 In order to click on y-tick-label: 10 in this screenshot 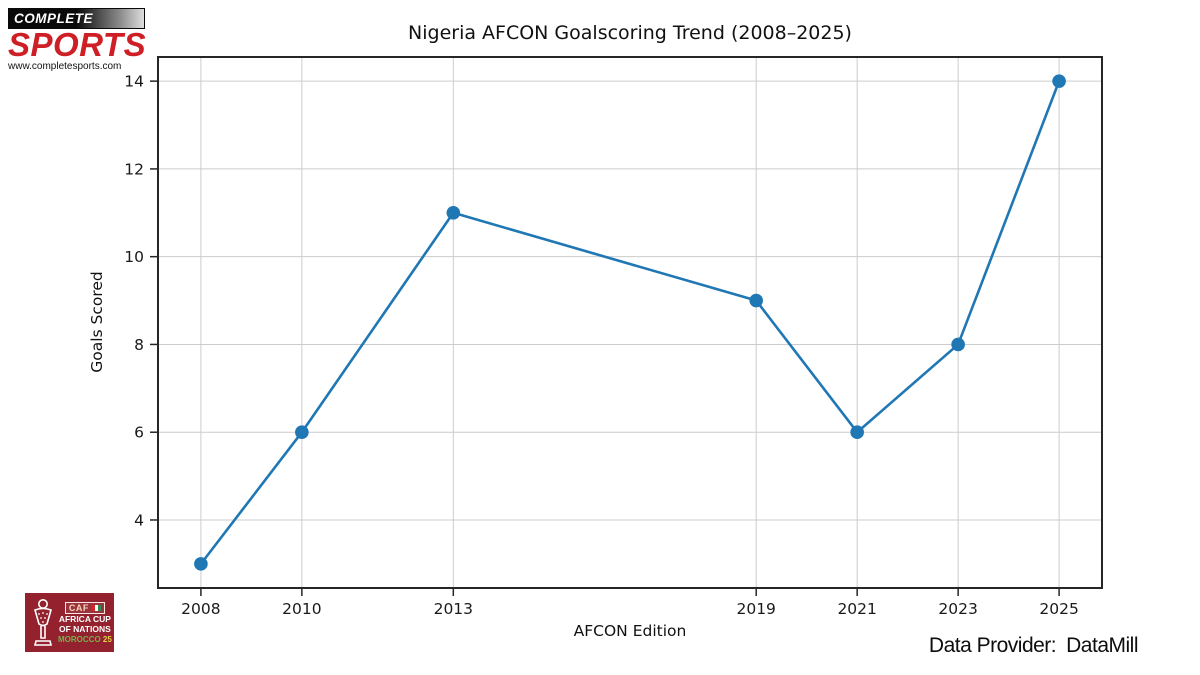, I will do `click(134, 257)`.